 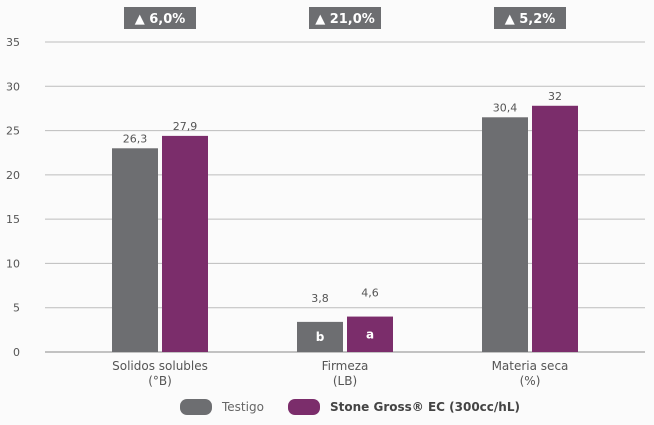 What do you see at coordinates (425, 407) in the screenshot?
I see `legend-label: Stone Gross® EC (300cc/hL)` at bounding box center [425, 407].